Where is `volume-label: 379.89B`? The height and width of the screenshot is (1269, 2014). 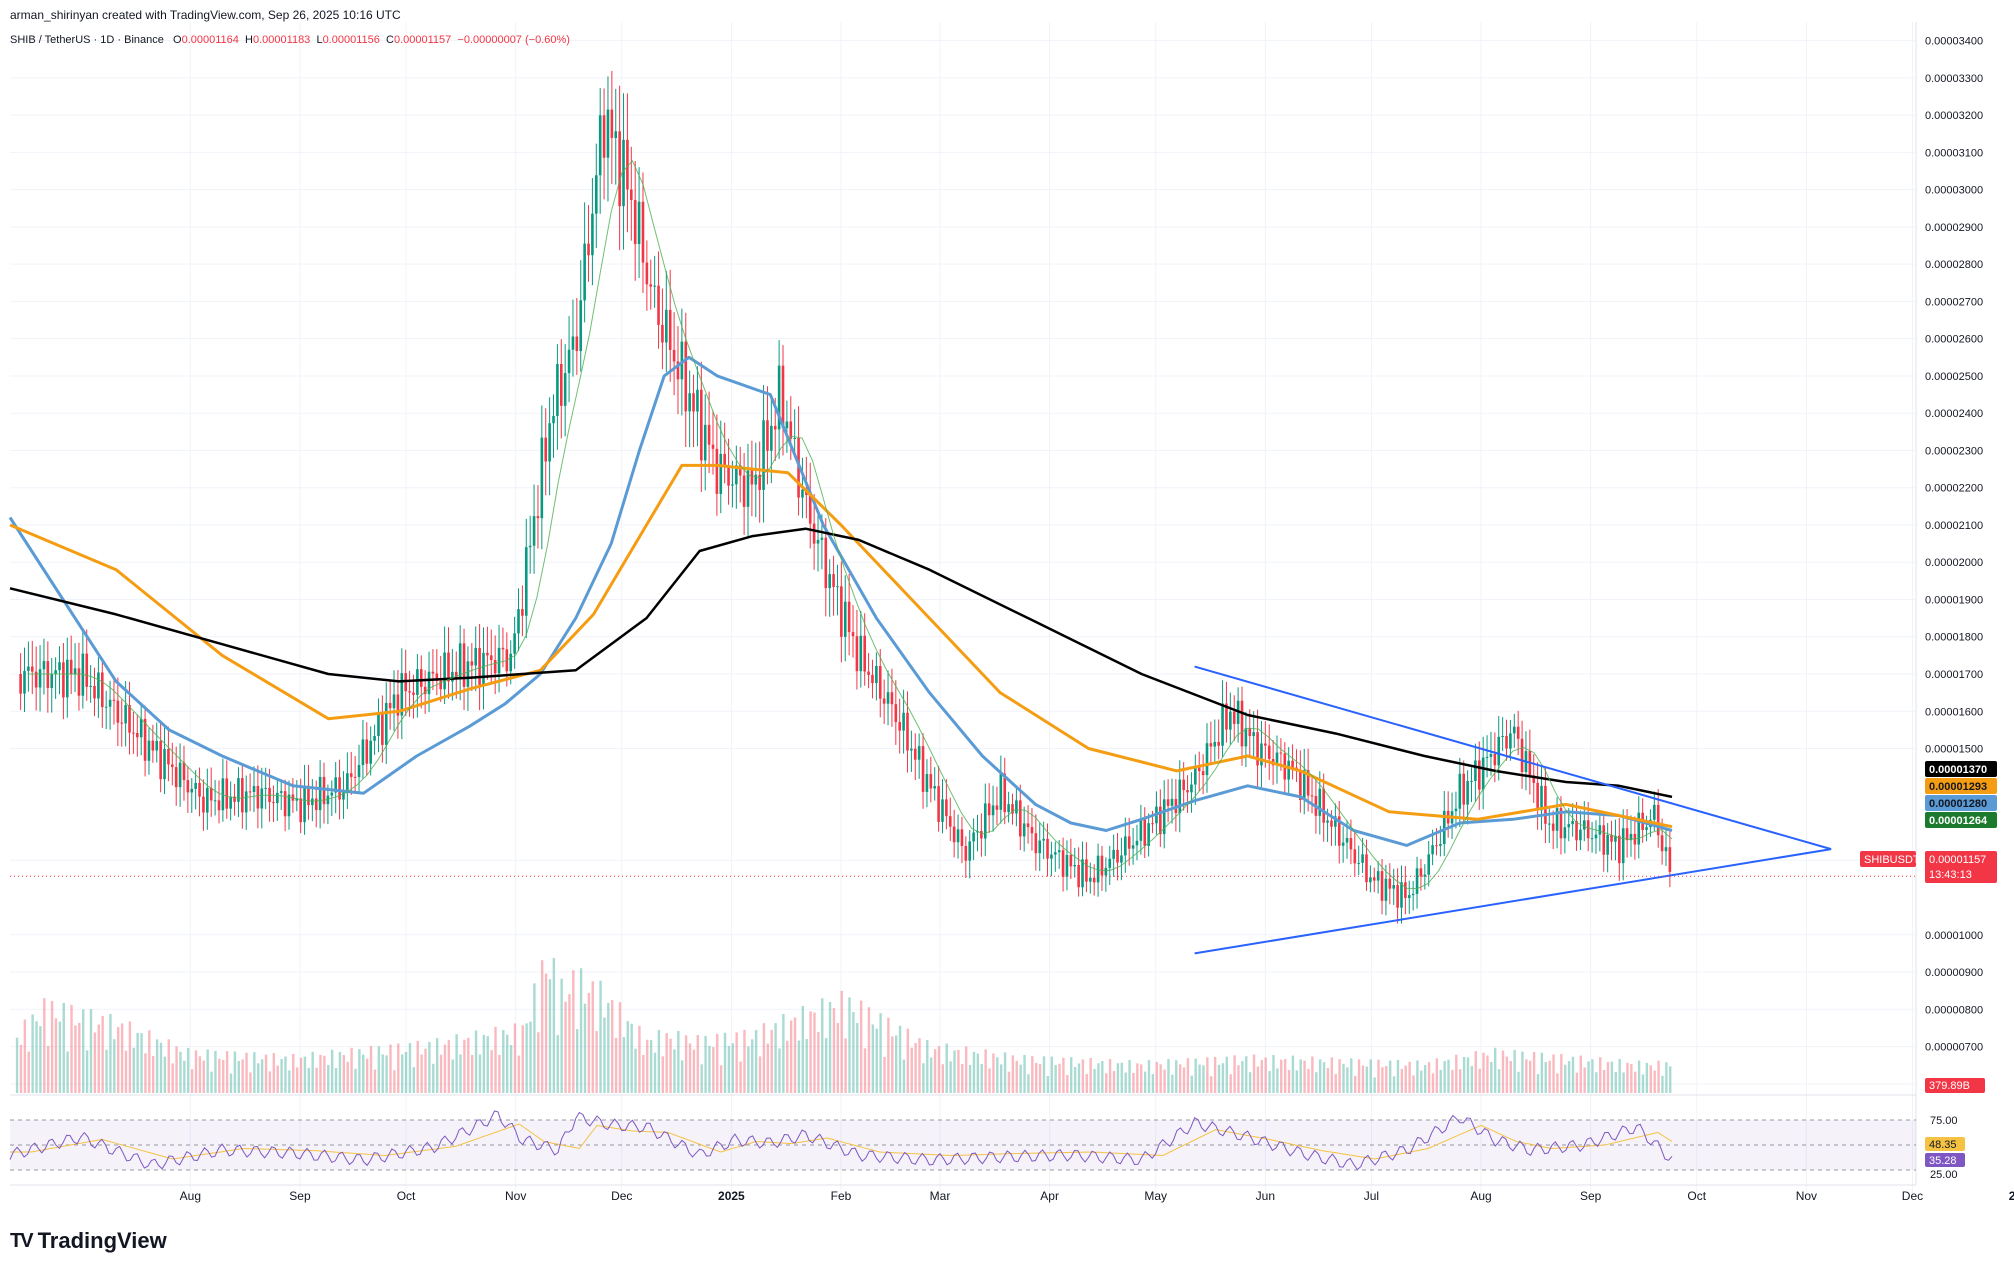
volume-label: 379.89B is located at coordinates (1949, 1086).